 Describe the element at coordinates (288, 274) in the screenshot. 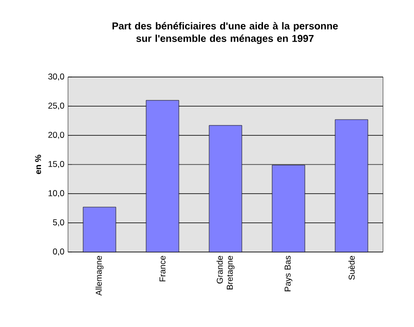

I see `x-tick-label: Pays Bas` at that location.